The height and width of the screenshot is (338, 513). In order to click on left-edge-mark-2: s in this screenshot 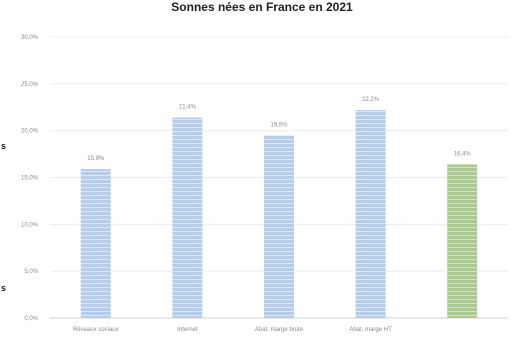, I will do `click(4, 288)`.